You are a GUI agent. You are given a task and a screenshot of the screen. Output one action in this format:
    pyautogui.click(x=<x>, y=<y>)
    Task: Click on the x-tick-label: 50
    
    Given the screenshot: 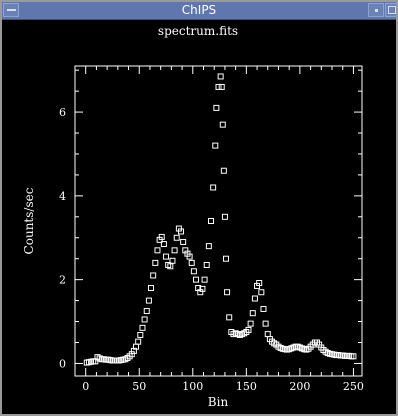 What is the action you would take?
    pyautogui.click(x=139, y=386)
    